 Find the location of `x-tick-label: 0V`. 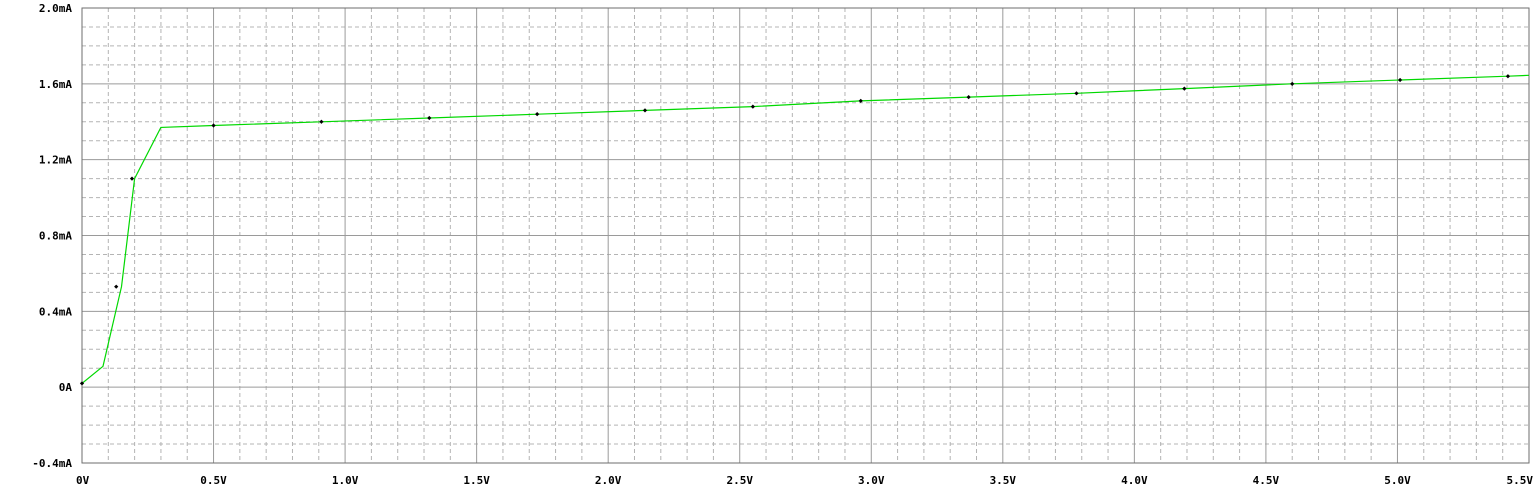

x-tick-label: 0V is located at coordinates (83, 480).